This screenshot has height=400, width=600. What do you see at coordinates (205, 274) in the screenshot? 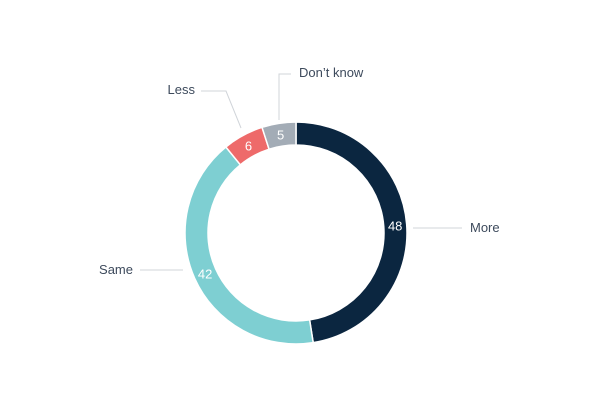
I see `slice-value-same: 42` at bounding box center [205, 274].